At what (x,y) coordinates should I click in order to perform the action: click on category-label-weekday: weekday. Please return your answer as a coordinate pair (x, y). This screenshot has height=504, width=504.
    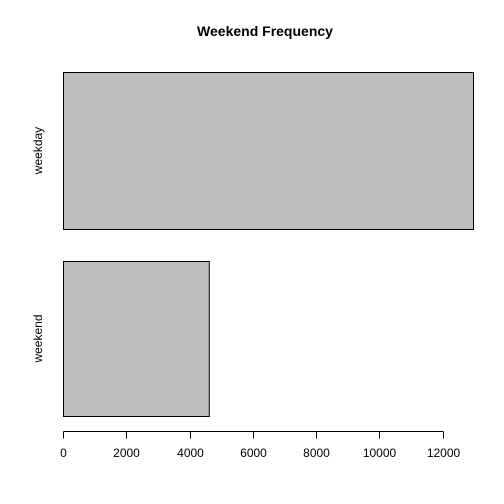
    Looking at the image, I should click on (38, 151).